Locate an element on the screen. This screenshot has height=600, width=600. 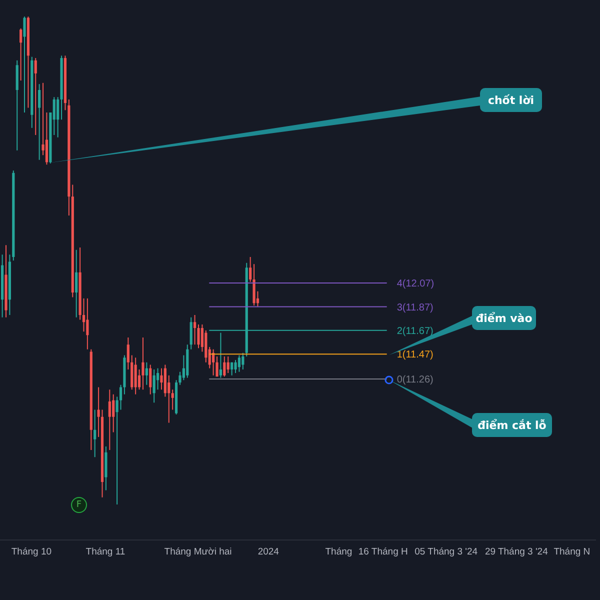
x-tick-label: Tháng N is located at coordinates (572, 552).